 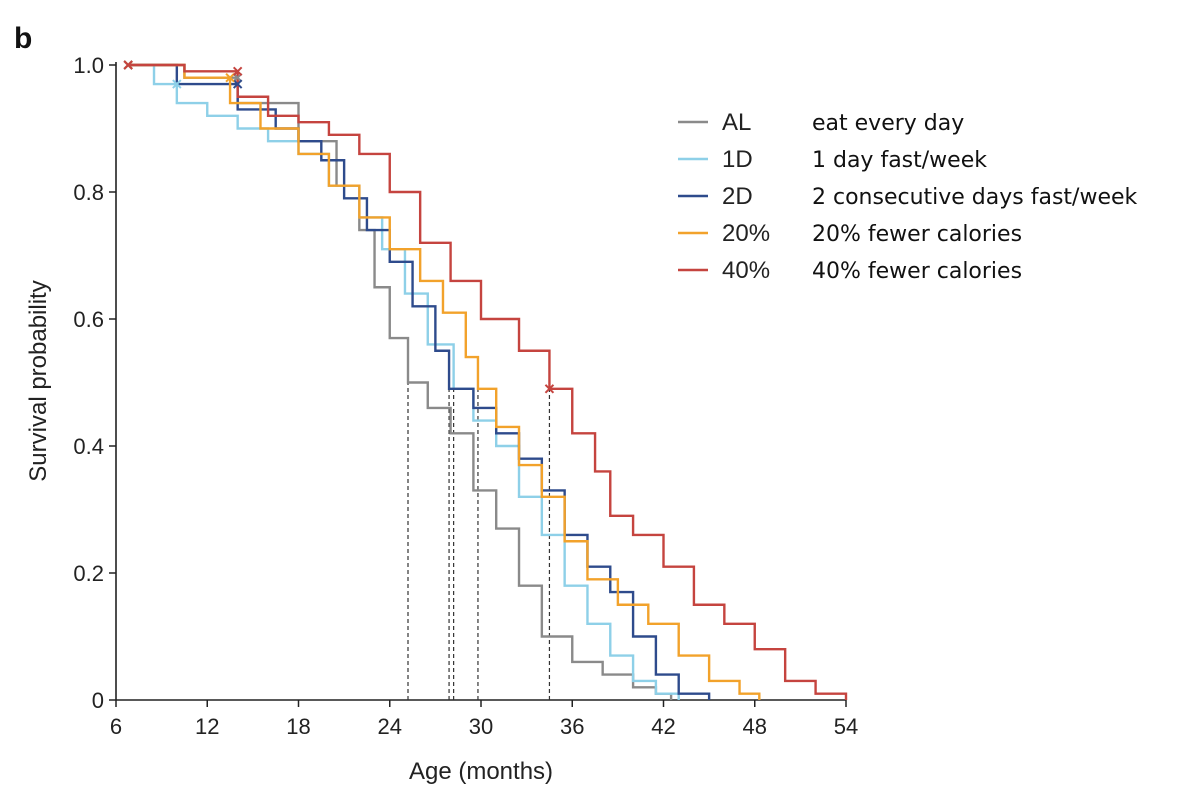 What do you see at coordinates (207, 726) in the screenshot?
I see `x-tick-label-12: 12` at bounding box center [207, 726].